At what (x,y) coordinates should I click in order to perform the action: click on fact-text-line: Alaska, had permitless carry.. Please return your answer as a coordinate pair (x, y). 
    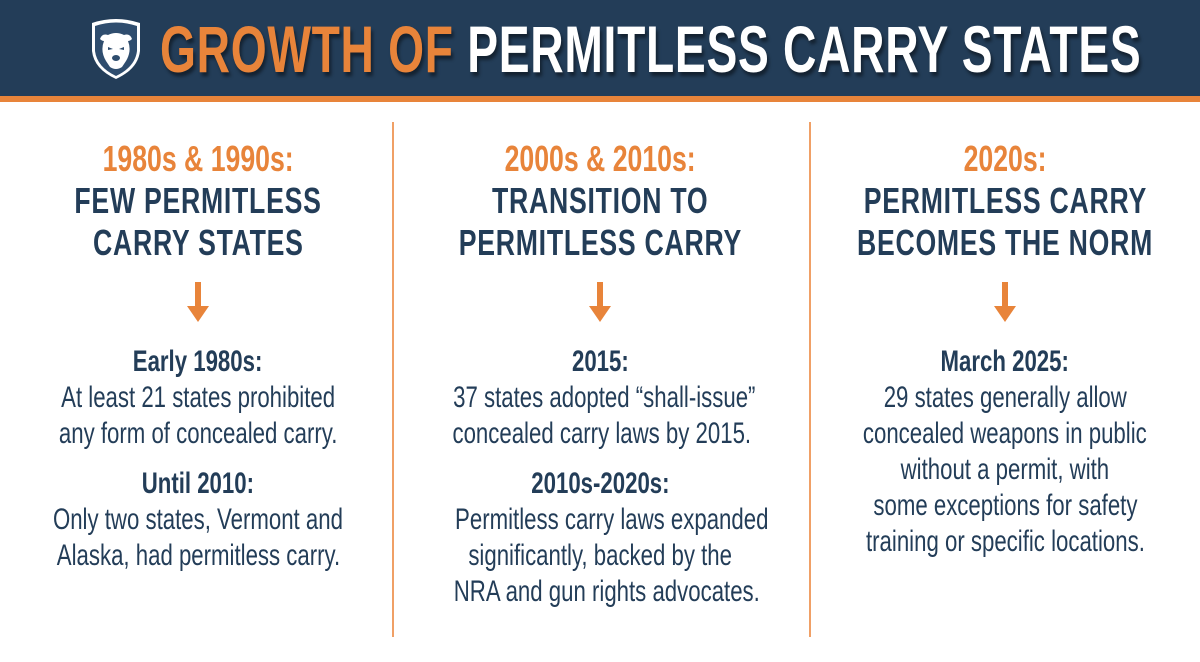
    Looking at the image, I should click on (198, 555).